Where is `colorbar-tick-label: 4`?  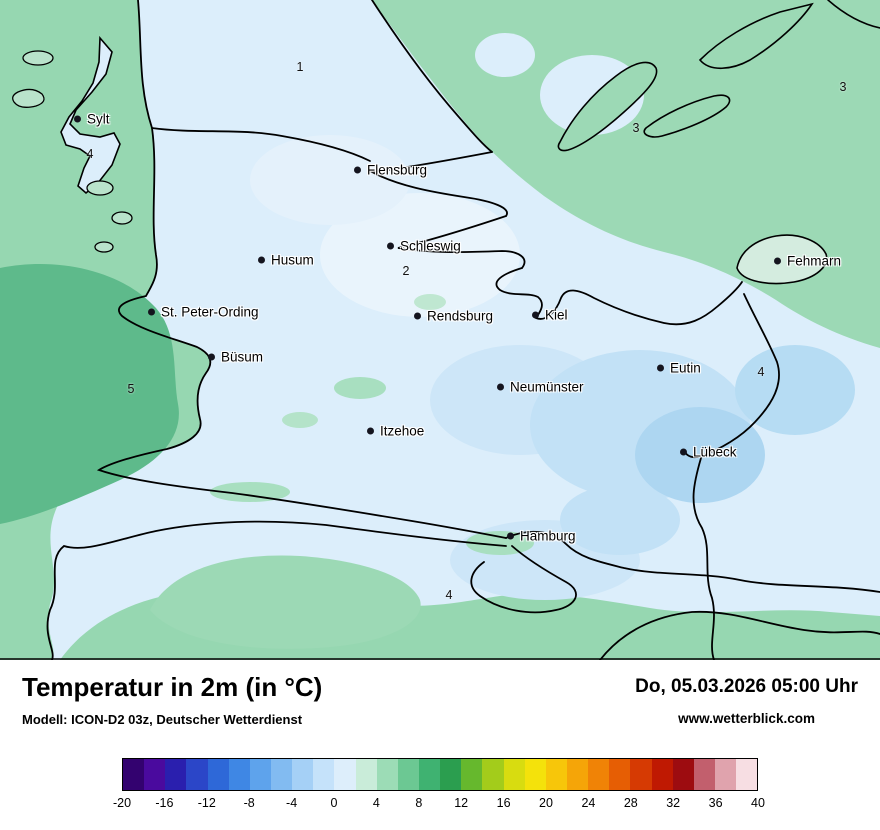
colorbar-tick-label: 4 is located at coordinates (376, 803).